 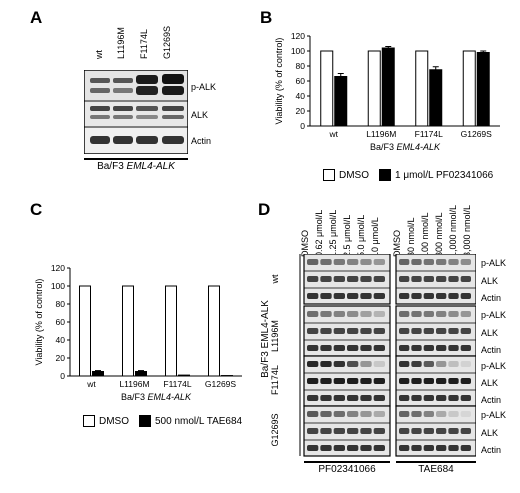 I want to click on drug-right-label: TAE684, so click(x=436, y=469).